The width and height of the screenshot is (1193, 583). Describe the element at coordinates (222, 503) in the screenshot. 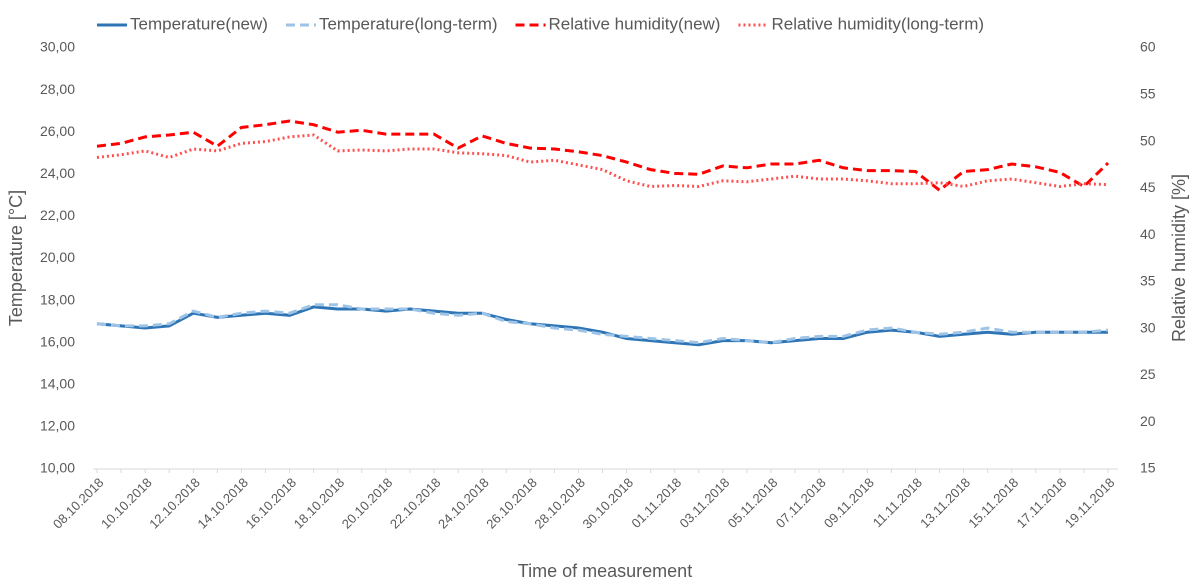

I see `x-tick-label: 14.10.2018` at that location.